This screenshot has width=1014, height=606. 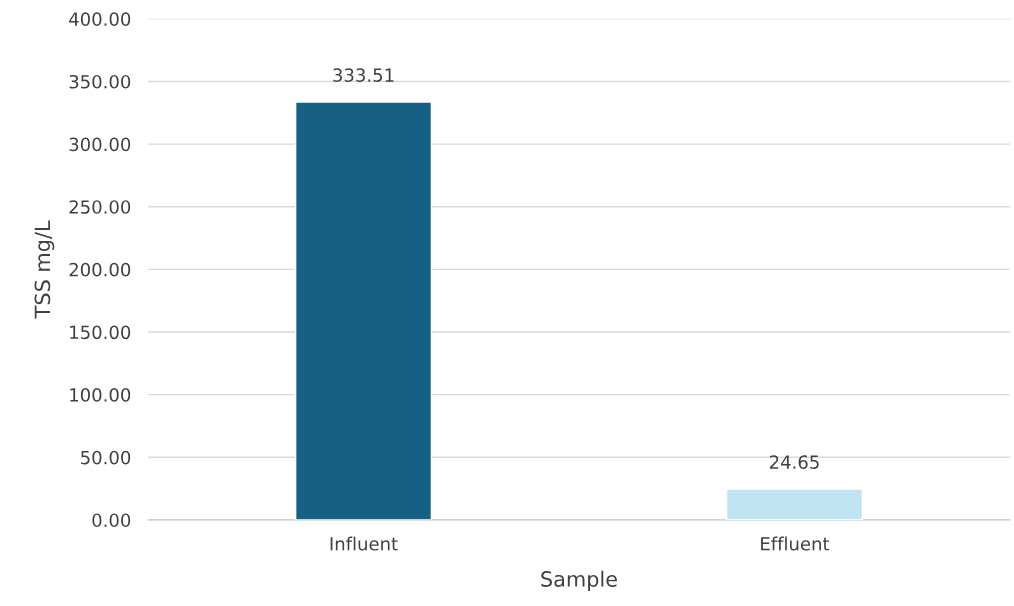 I want to click on y-tick-label: 200.00, so click(x=100, y=269).